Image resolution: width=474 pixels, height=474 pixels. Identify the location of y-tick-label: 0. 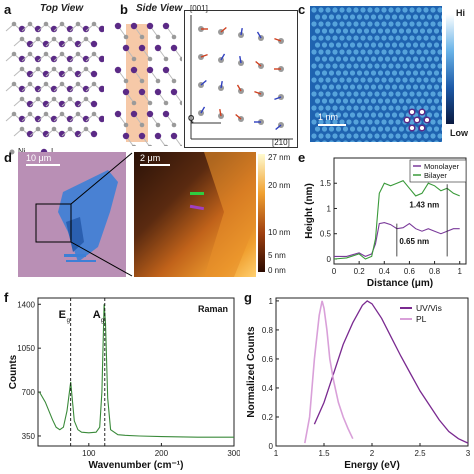
(329, 259).